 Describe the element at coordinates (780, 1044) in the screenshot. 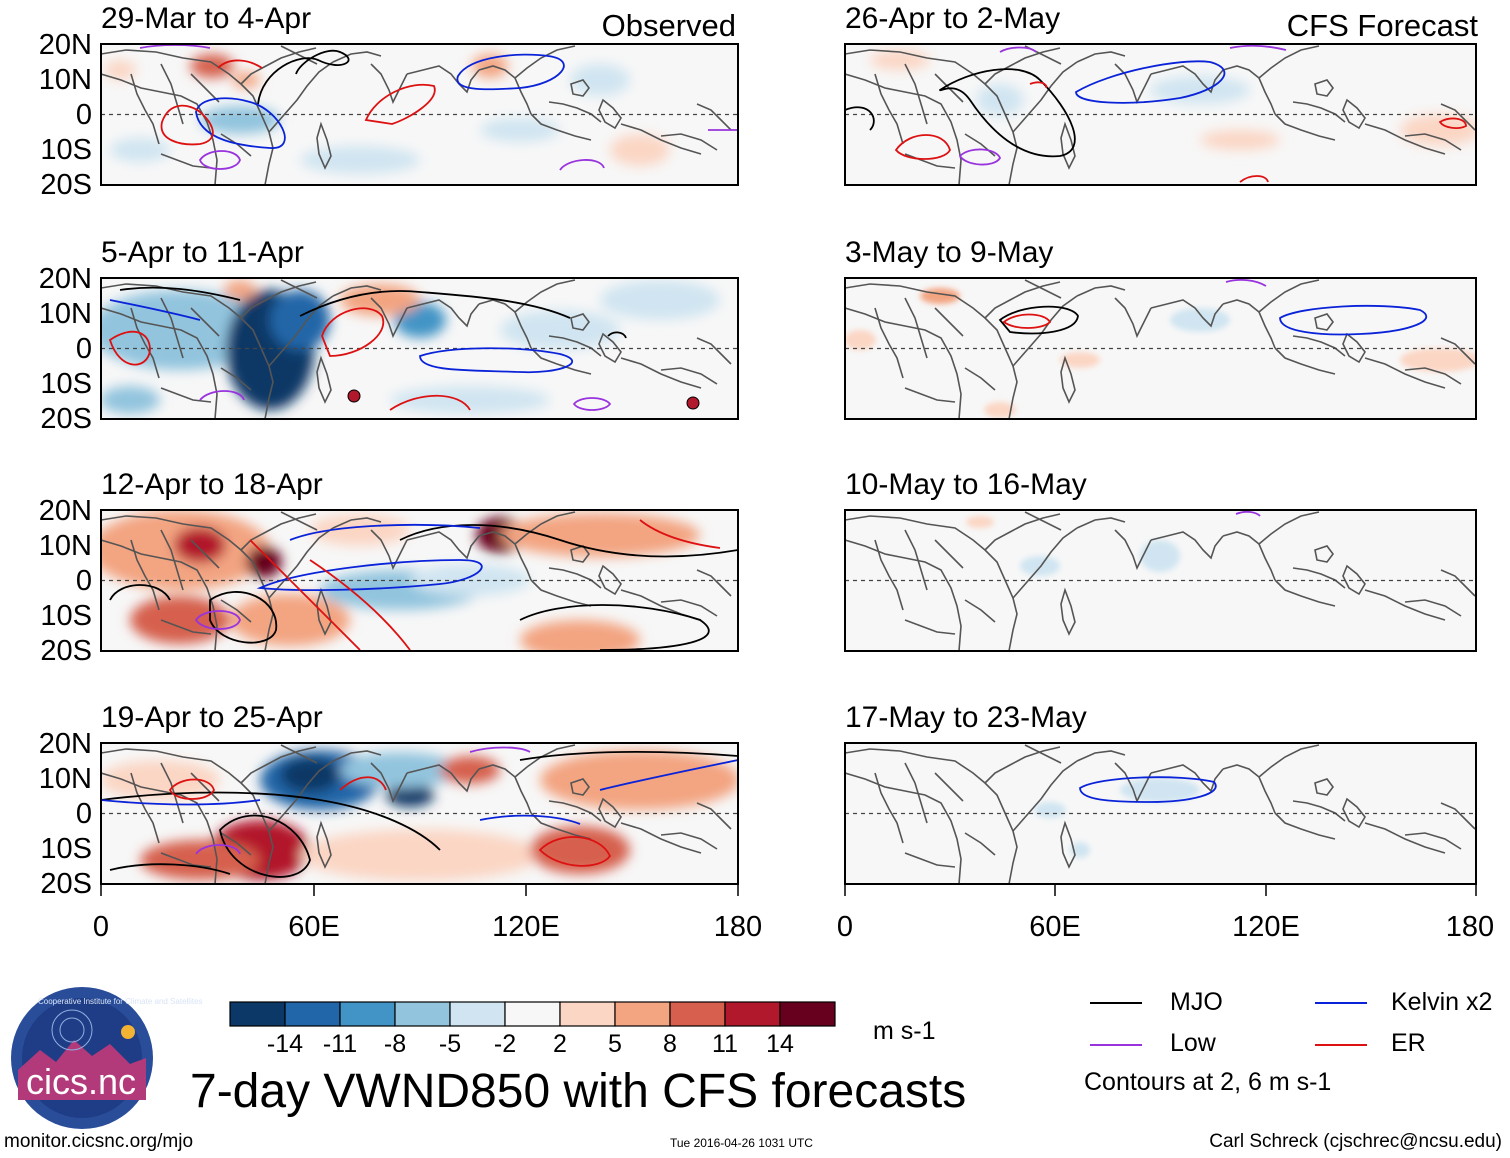

I see `colorbar-tick-label: 14` at that location.